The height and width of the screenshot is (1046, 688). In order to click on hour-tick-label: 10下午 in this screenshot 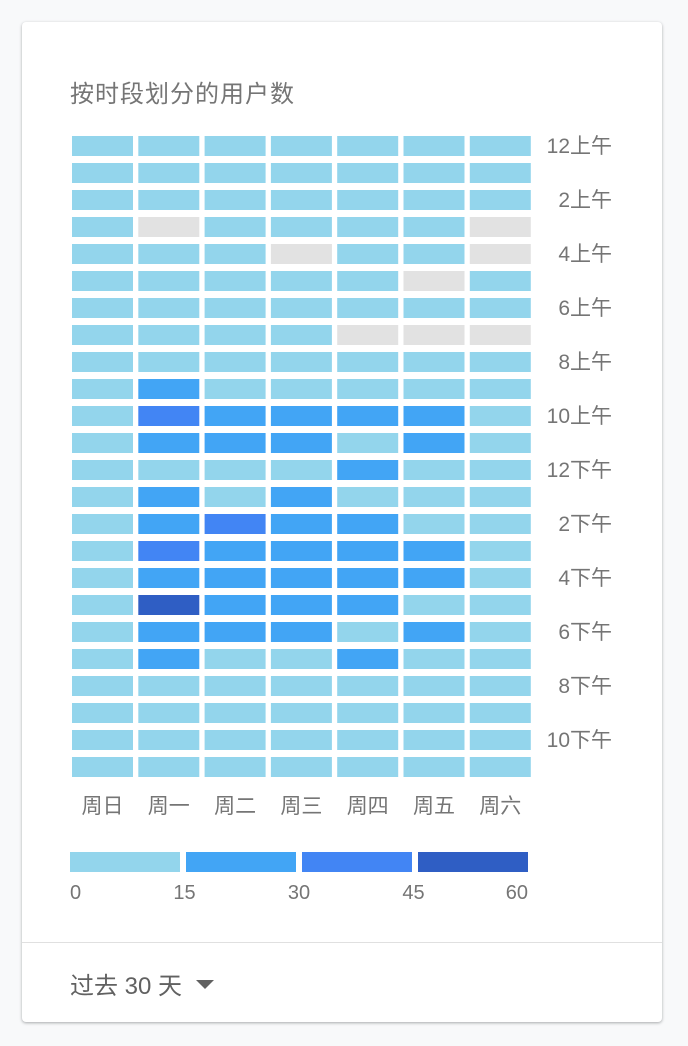, I will do `click(579, 740)`.